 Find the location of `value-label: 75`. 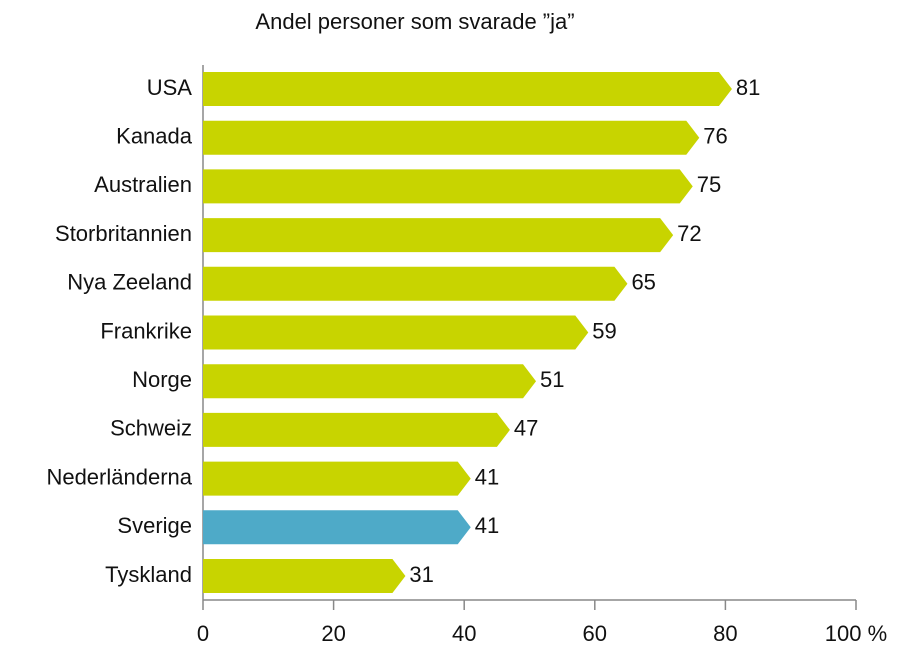

value-label: 75 is located at coordinates (709, 184).